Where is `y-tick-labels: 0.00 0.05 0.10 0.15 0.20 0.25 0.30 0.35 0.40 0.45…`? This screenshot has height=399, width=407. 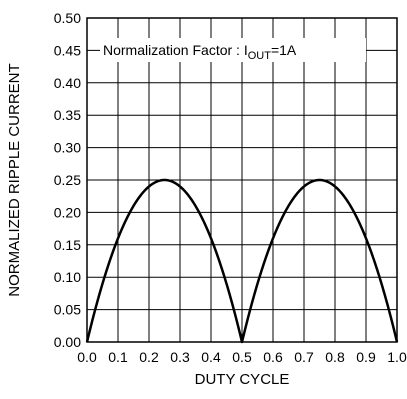
y-tick-labels: 0.00 0.05 0.10 0.15 0.20 0.25 0.30 0.35 0.40 0.45… is located at coordinates (67, 180).